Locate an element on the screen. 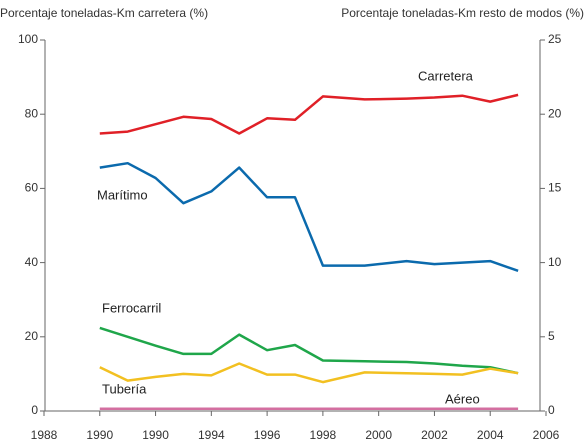  x-tick-label: 2004 is located at coordinates (490, 435).